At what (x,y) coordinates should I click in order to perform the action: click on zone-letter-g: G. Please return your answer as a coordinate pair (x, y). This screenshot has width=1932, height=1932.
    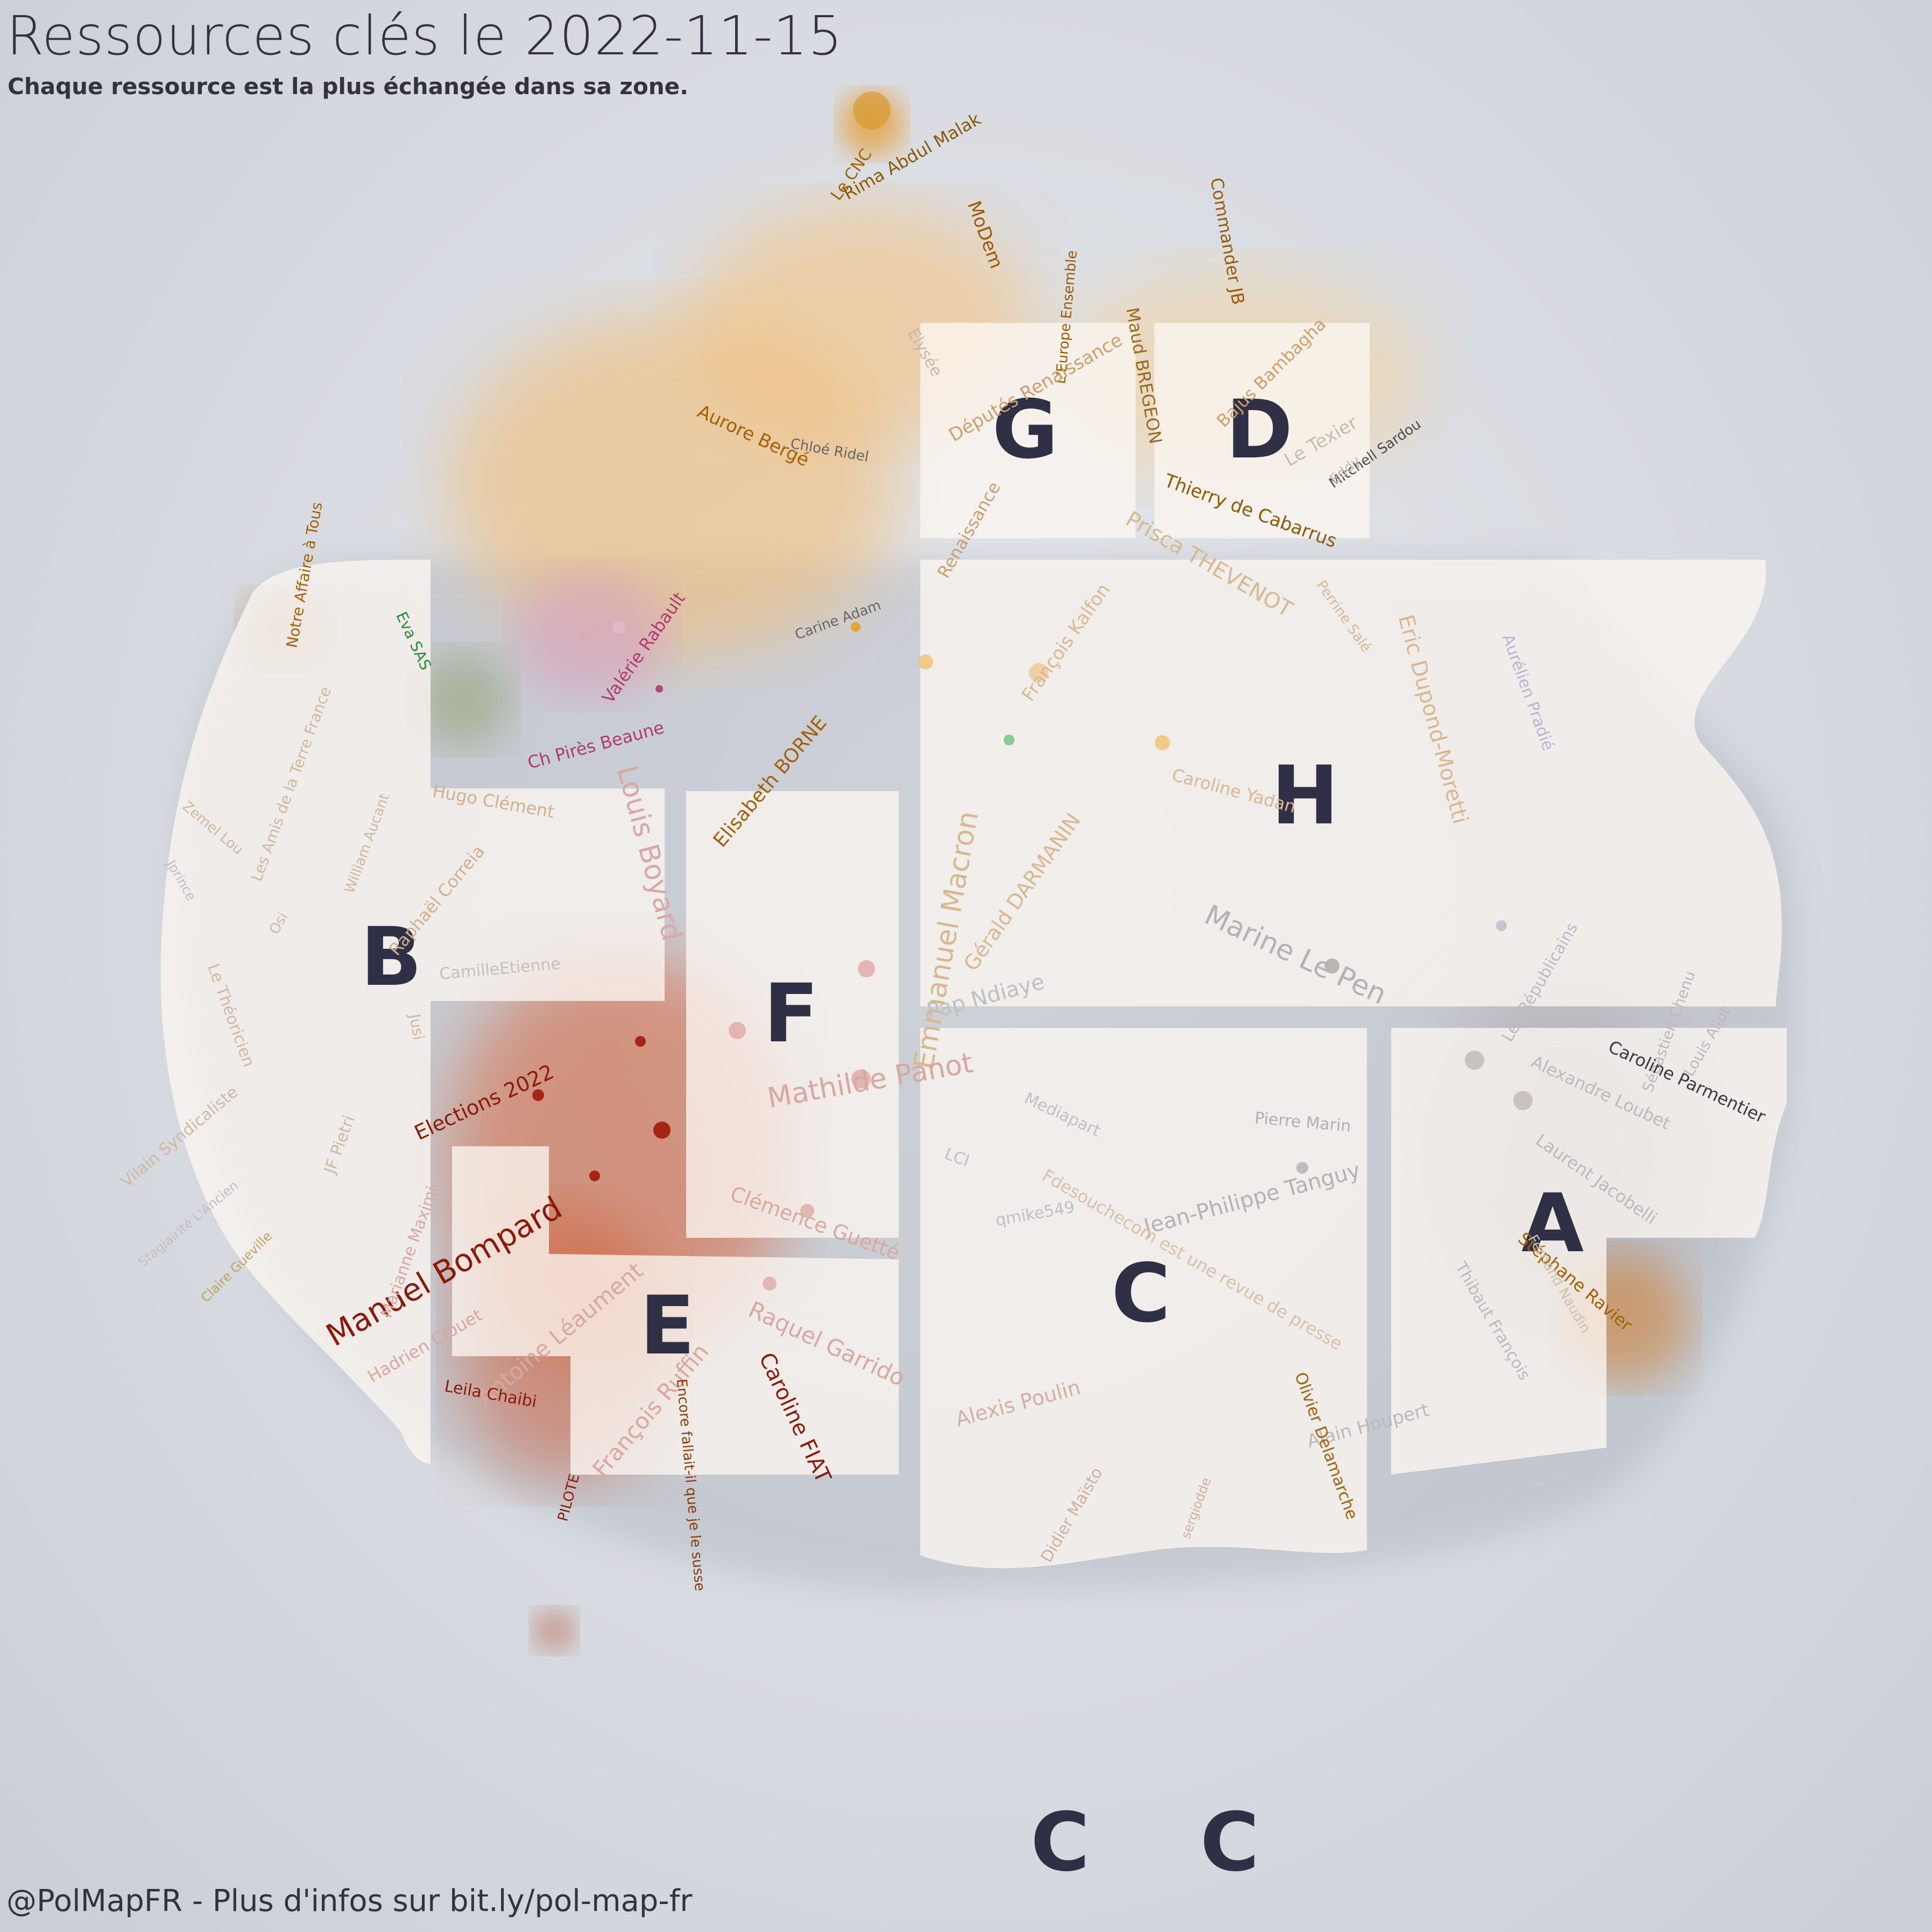
    Looking at the image, I should click on (1025, 430).